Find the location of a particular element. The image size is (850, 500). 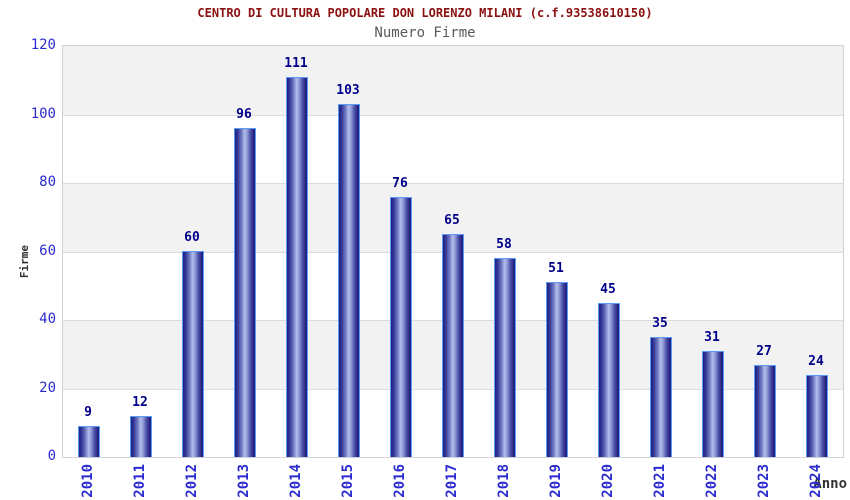

bar-value-label: 96 is located at coordinates (244, 114).